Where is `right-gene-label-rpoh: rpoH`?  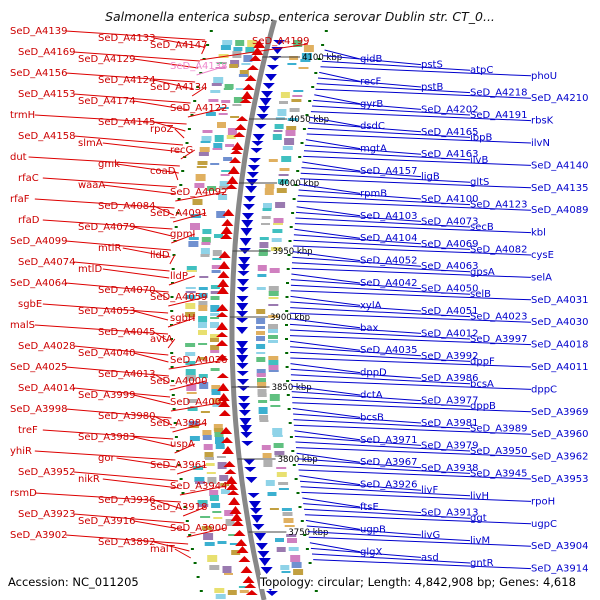
right-gene-label-rpoh: rpoH is located at coordinates (543, 501).